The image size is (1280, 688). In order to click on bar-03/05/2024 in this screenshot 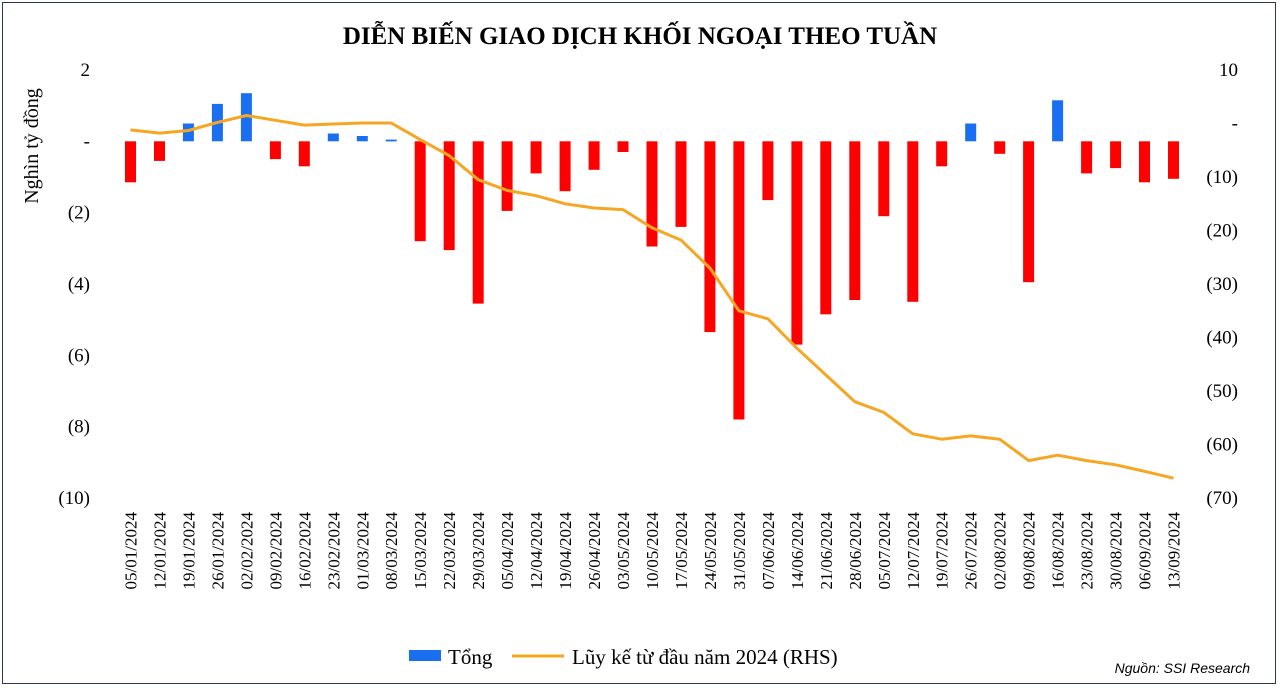, I will do `click(623, 146)`.